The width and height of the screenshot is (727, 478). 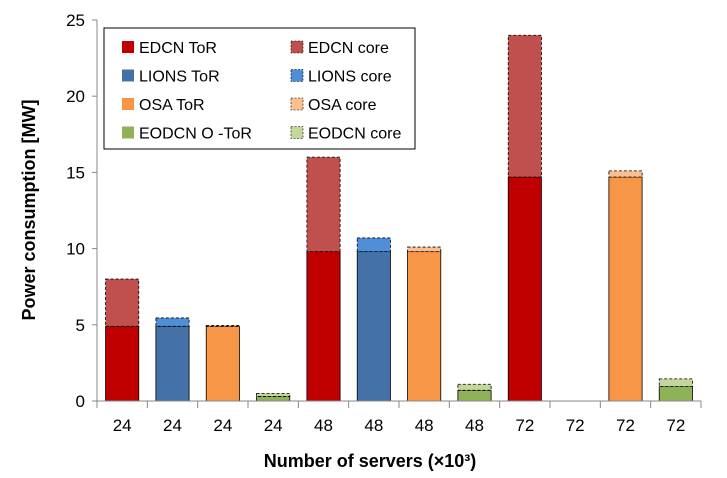 I want to click on bar-1-core-segment, so click(x=122, y=302).